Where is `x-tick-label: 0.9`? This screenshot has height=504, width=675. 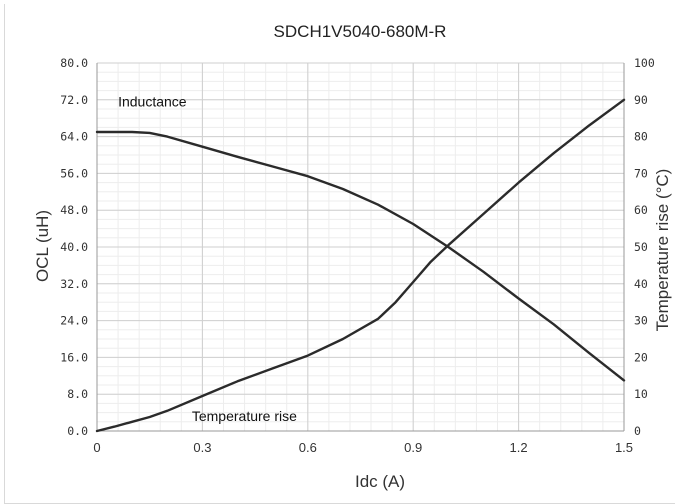 x-tick-label: 0.9 is located at coordinates (413, 447).